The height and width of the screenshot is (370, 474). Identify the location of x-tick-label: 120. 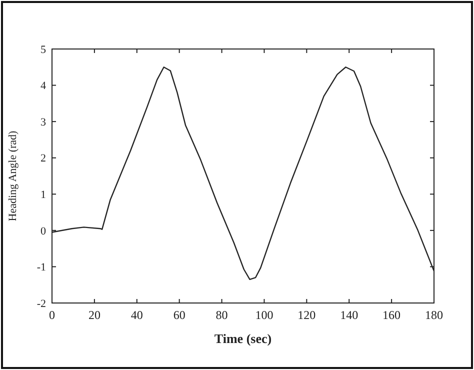
(307, 315).